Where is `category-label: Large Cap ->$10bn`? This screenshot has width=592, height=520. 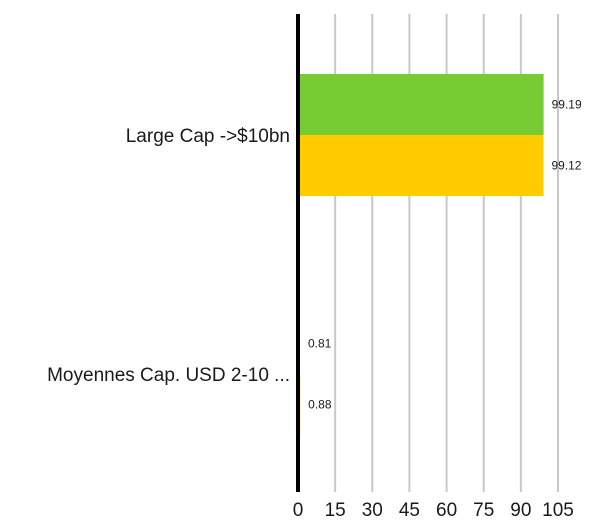 category-label: Large Cap ->$10bn is located at coordinates (208, 136).